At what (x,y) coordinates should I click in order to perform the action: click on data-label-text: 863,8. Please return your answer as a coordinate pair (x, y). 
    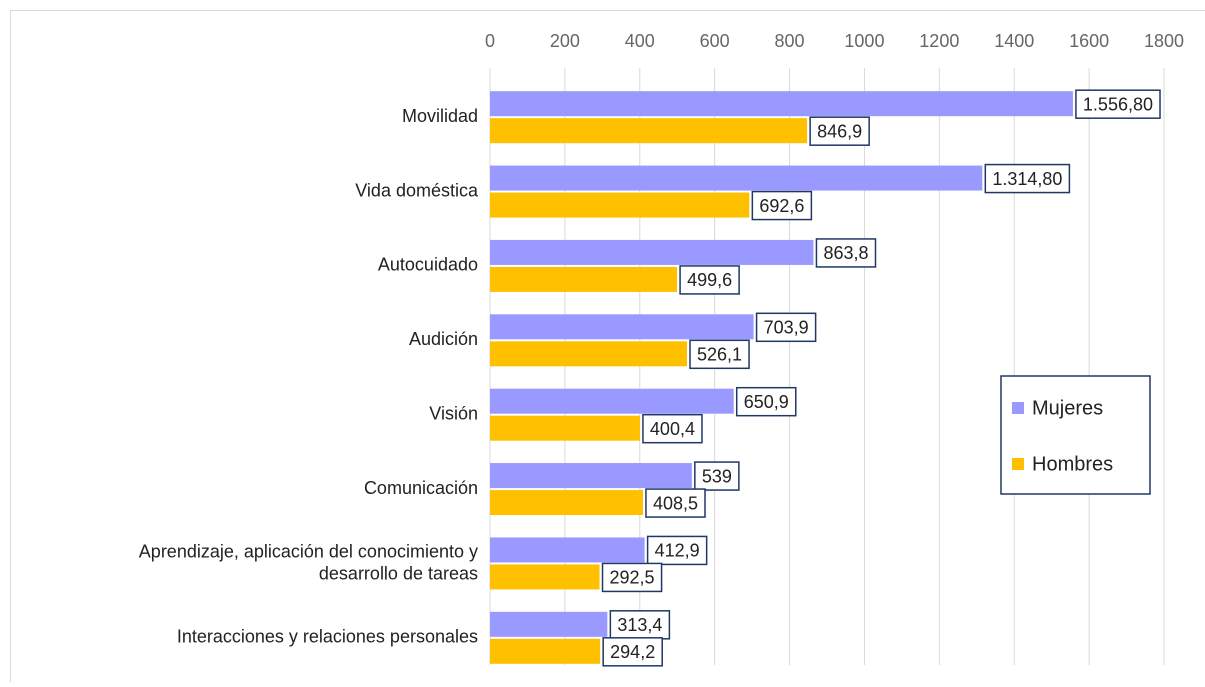
    Looking at the image, I should click on (845, 253).